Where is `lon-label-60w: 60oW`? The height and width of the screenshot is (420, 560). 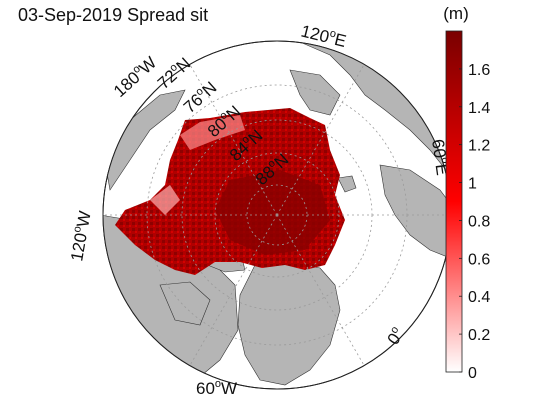
lon-label-60w: 60oW is located at coordinates (216, 388).